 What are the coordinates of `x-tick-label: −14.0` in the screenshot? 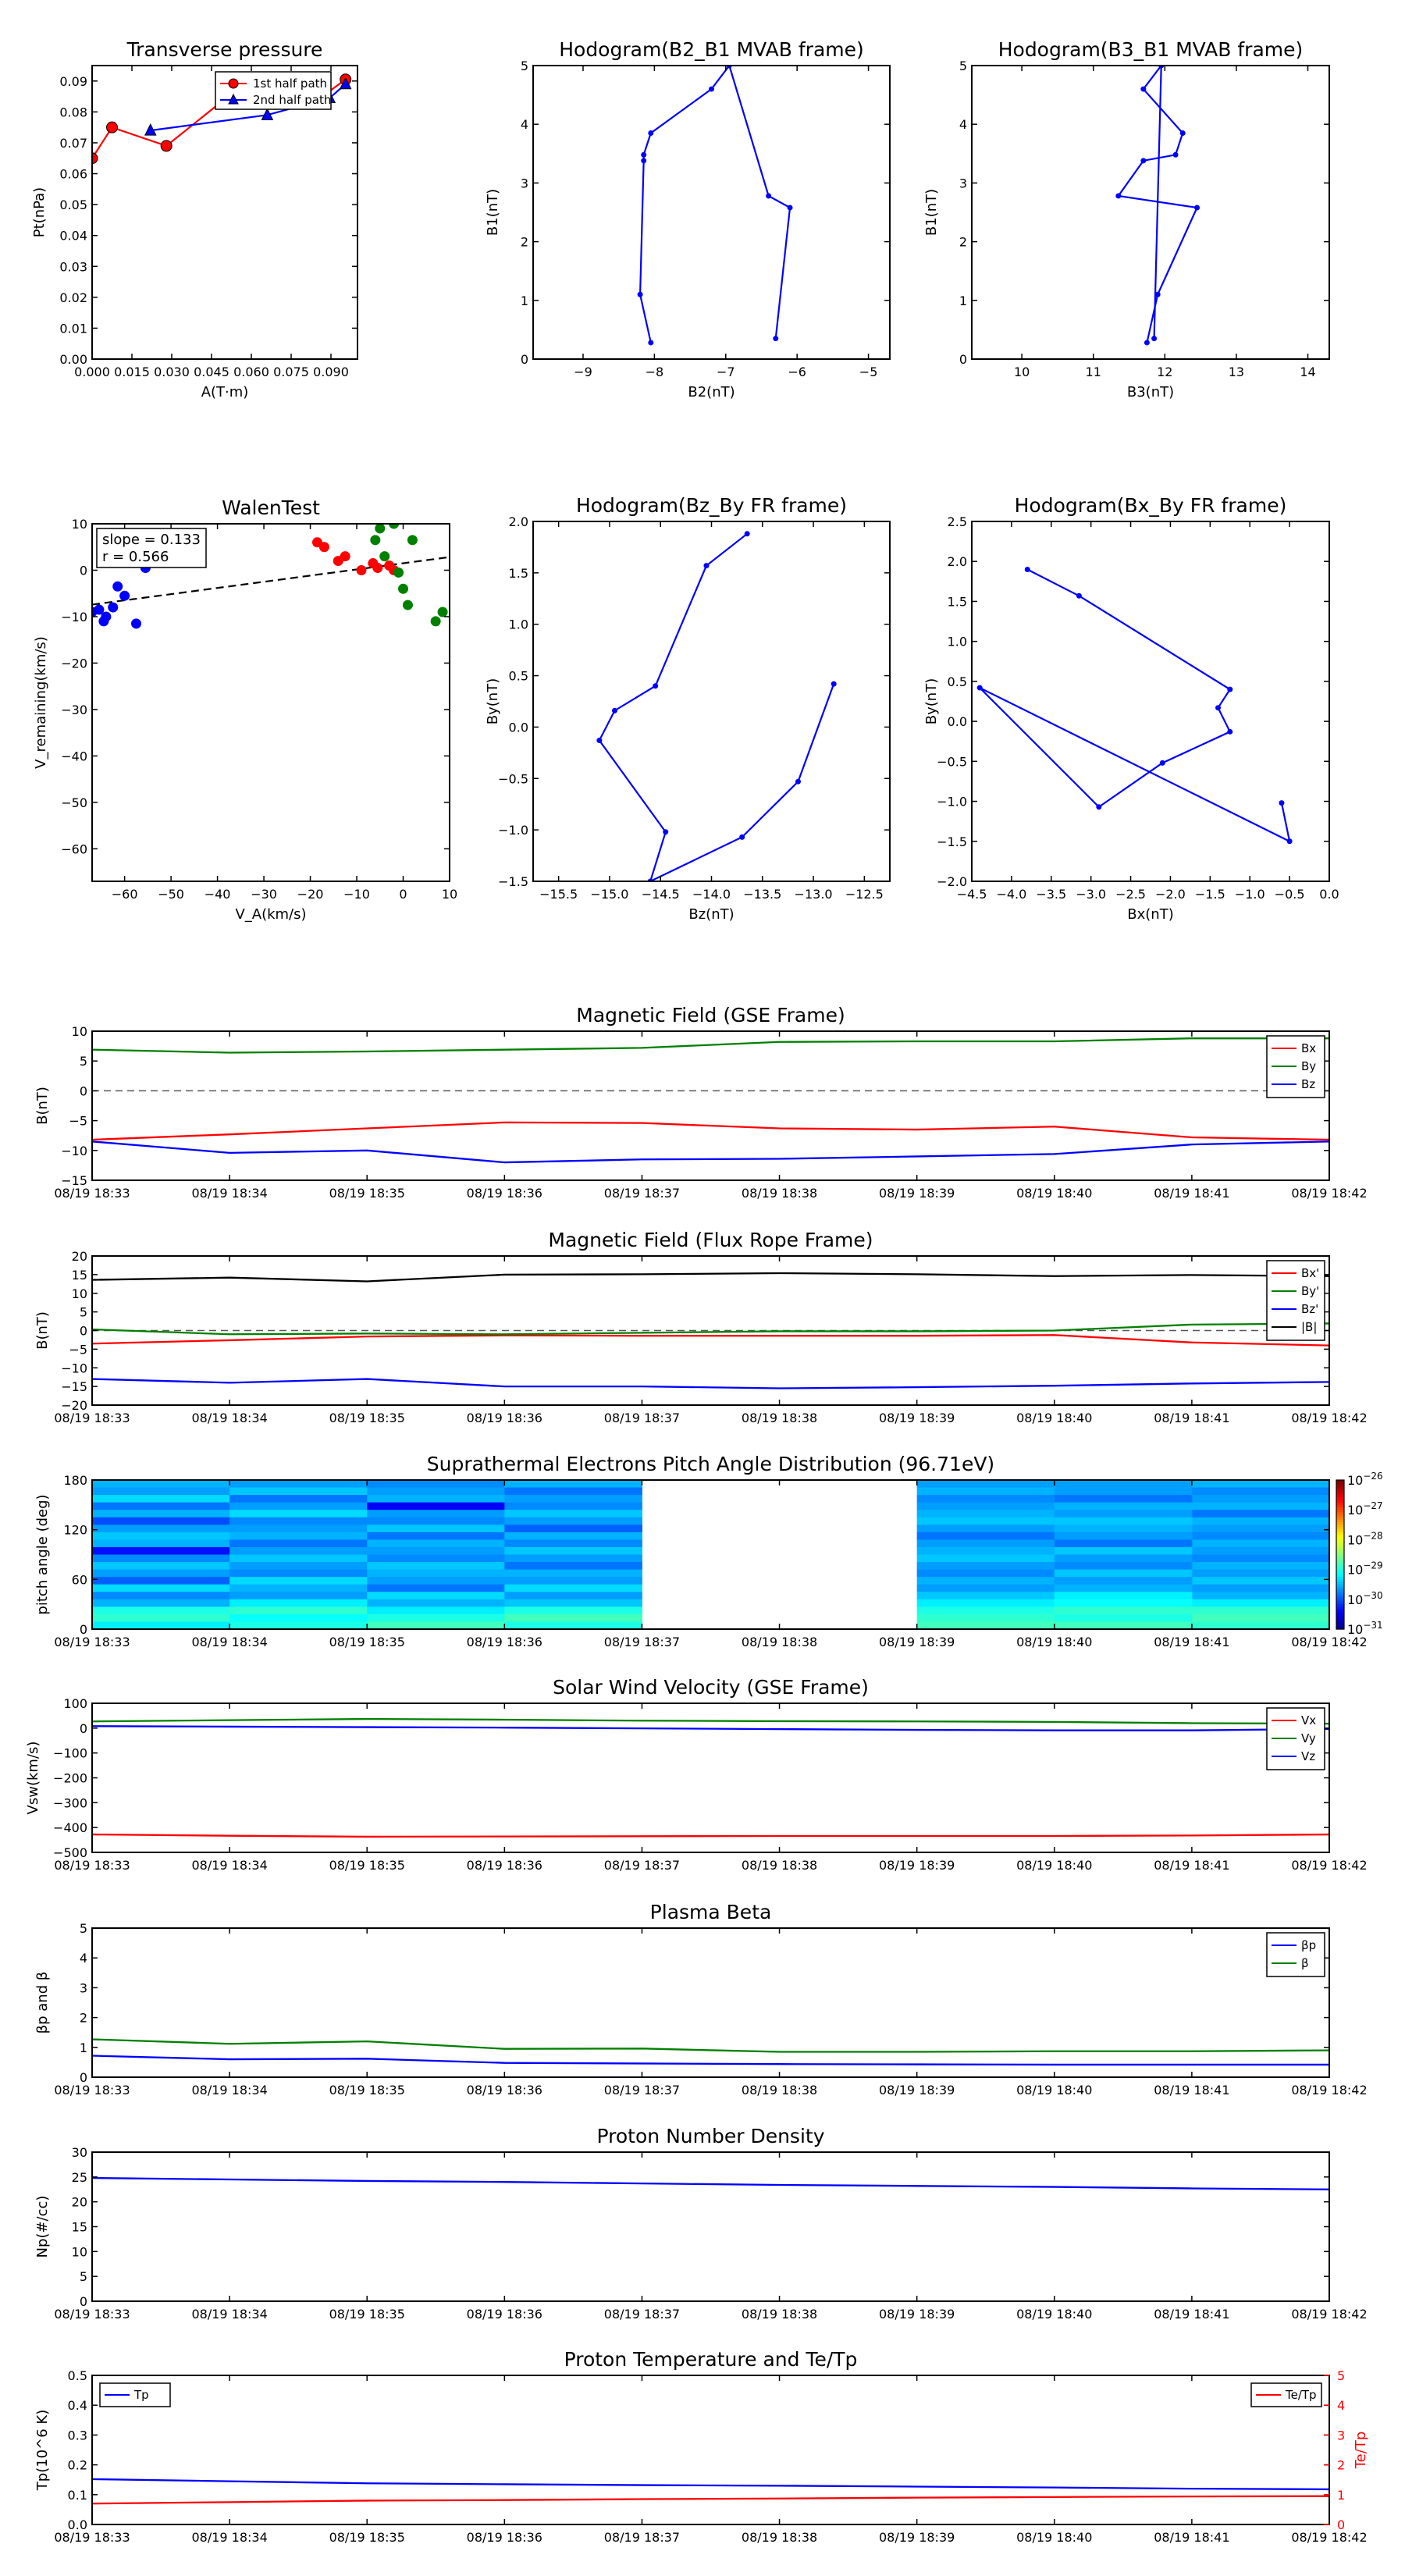 It's located at (712, 894).